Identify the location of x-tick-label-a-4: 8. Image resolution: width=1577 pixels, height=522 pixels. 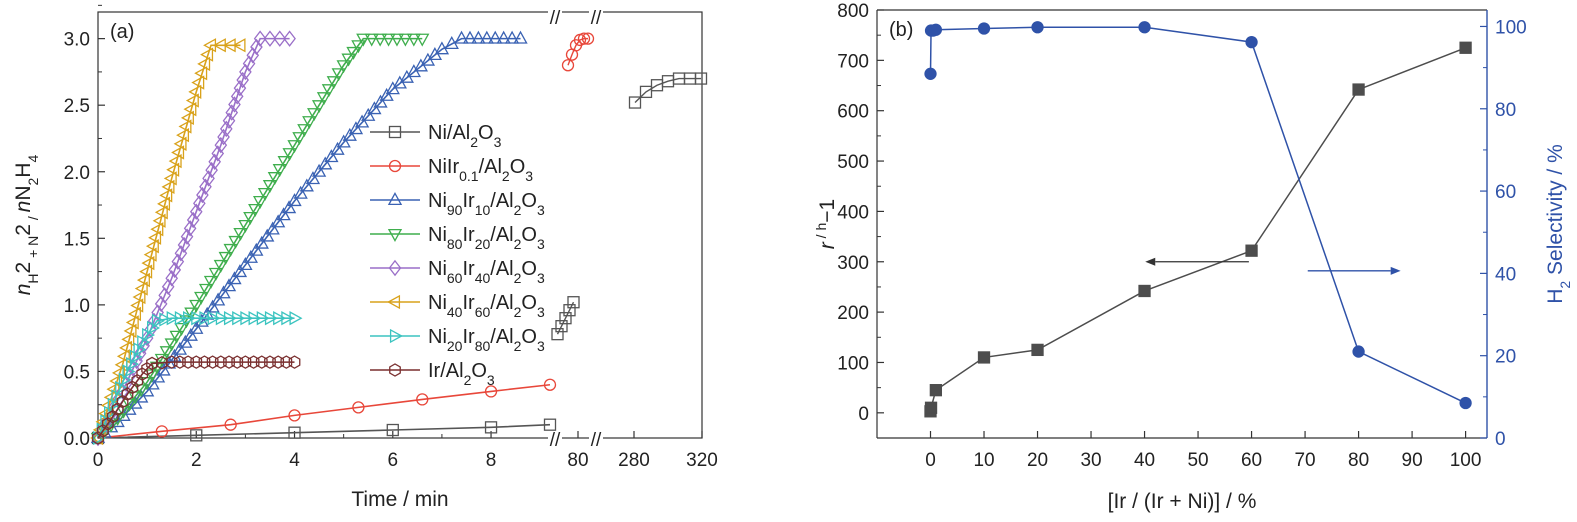
(491, 460).